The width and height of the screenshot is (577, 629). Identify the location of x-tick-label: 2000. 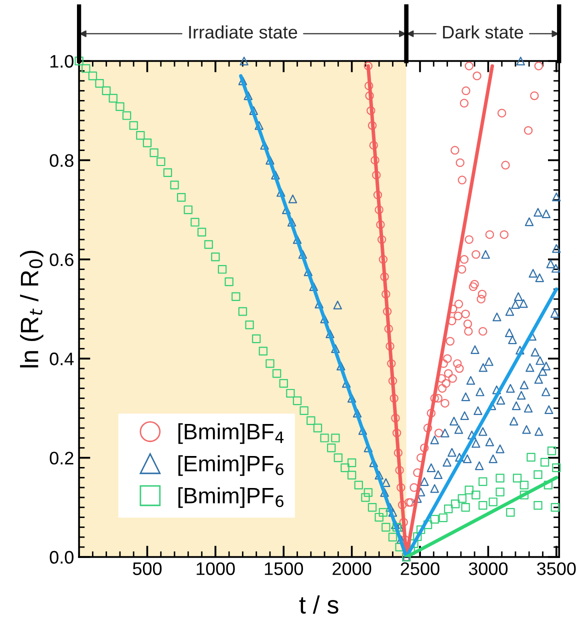
(352, 569).